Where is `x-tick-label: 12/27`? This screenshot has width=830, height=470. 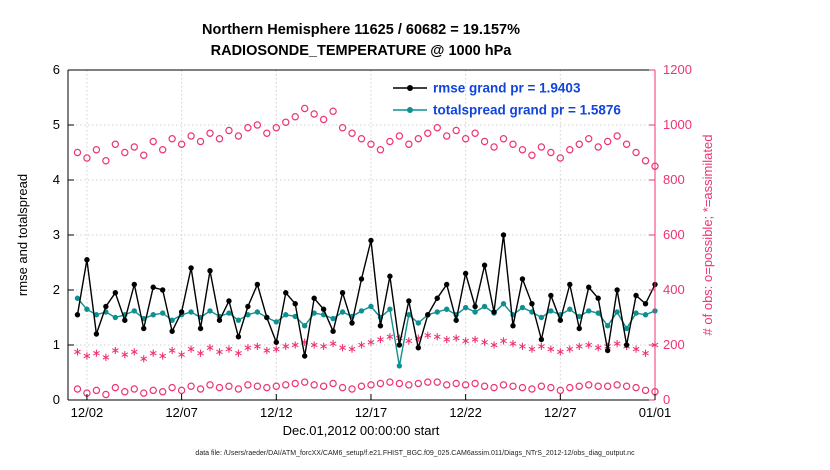
x-tick-label: 12/27 is located at coordinates (560, 412).